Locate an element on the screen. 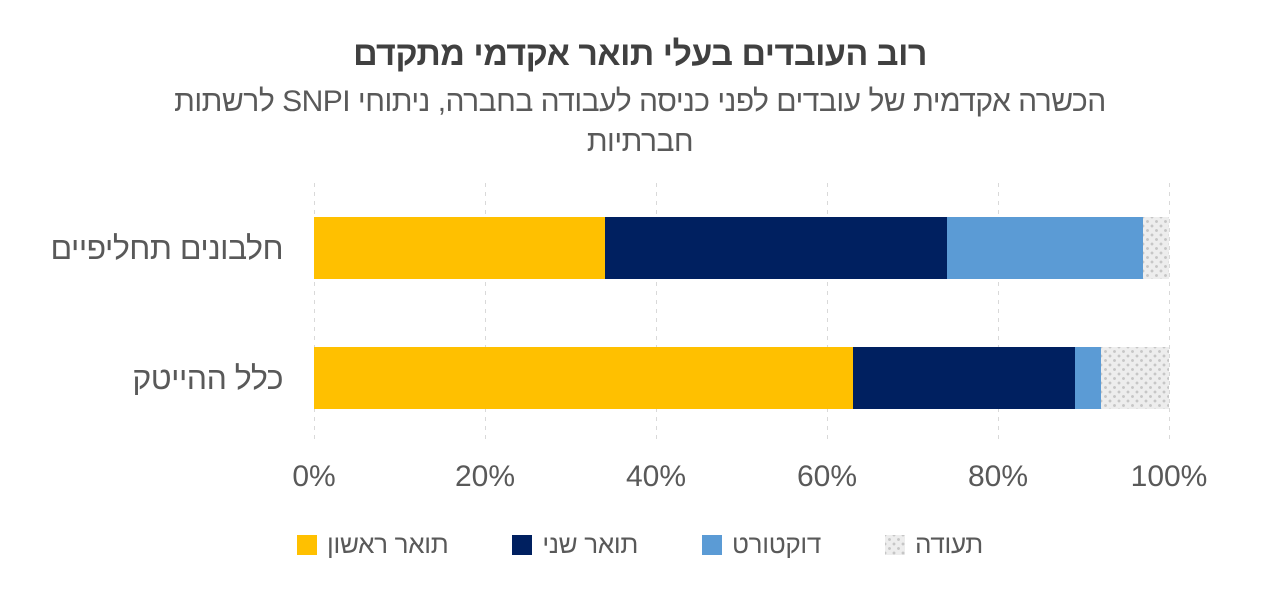 Image resolution: width=1280 pixels, height=598 pixels. legend-item: תעודה is located at coordinates (934, 544).